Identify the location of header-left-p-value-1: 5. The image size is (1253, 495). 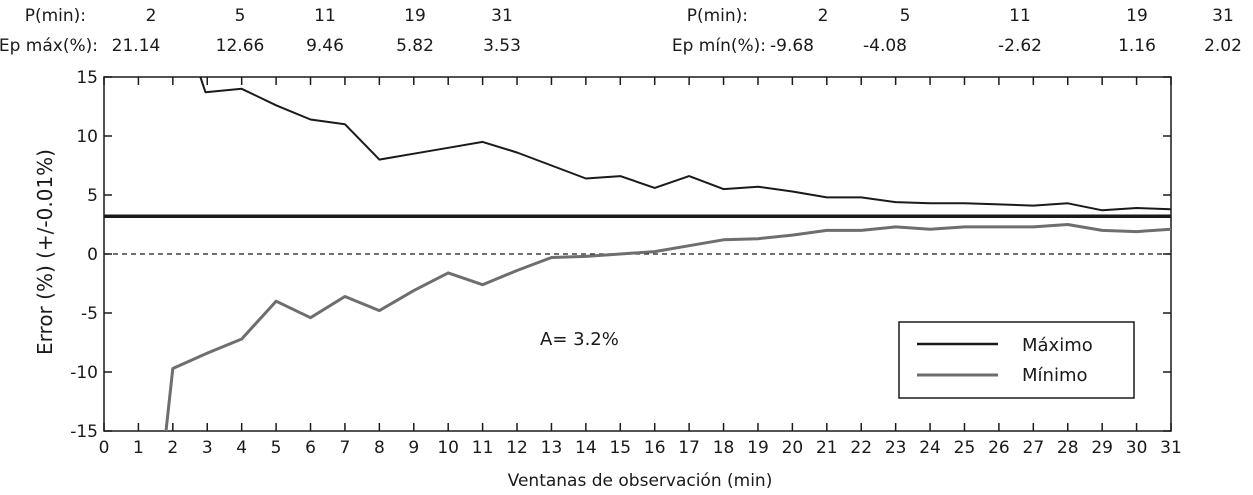
(240, 16).